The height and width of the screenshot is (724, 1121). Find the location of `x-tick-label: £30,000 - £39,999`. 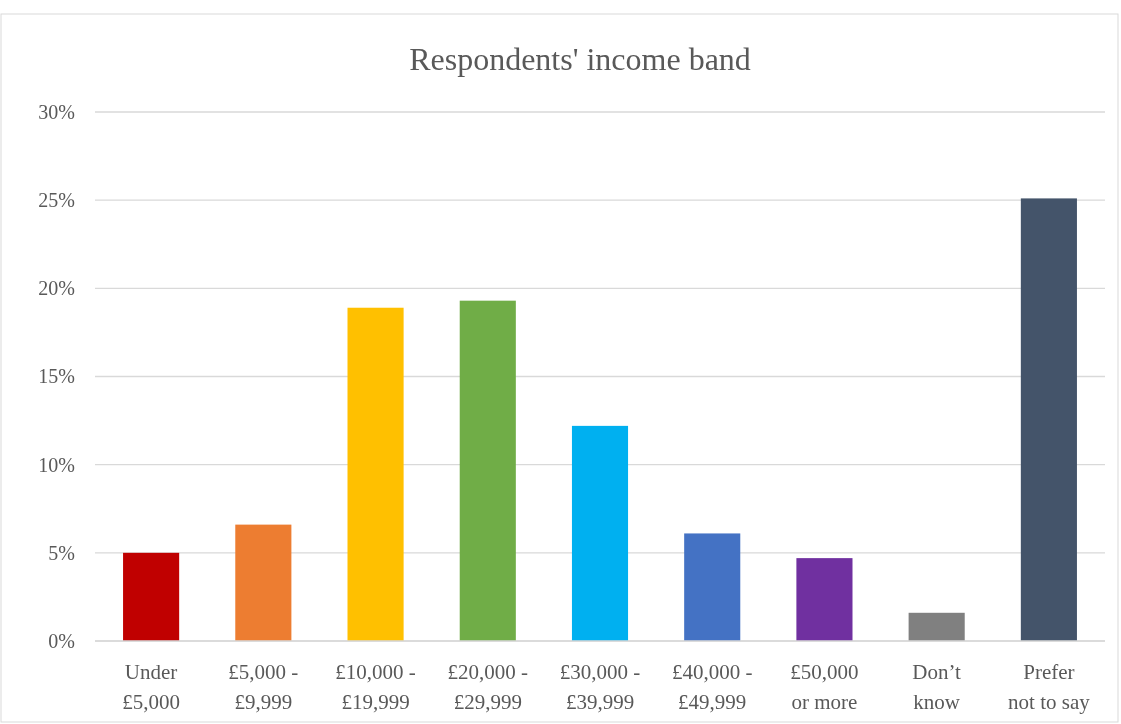

x-tick-label: £30,000 - £39,999 is located at coordinates (600, 687).